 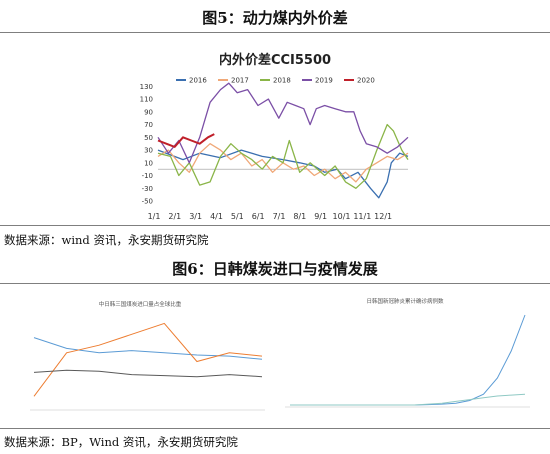 I want to click on spread-y-tick-label: 30, so click(x=148, y=151).